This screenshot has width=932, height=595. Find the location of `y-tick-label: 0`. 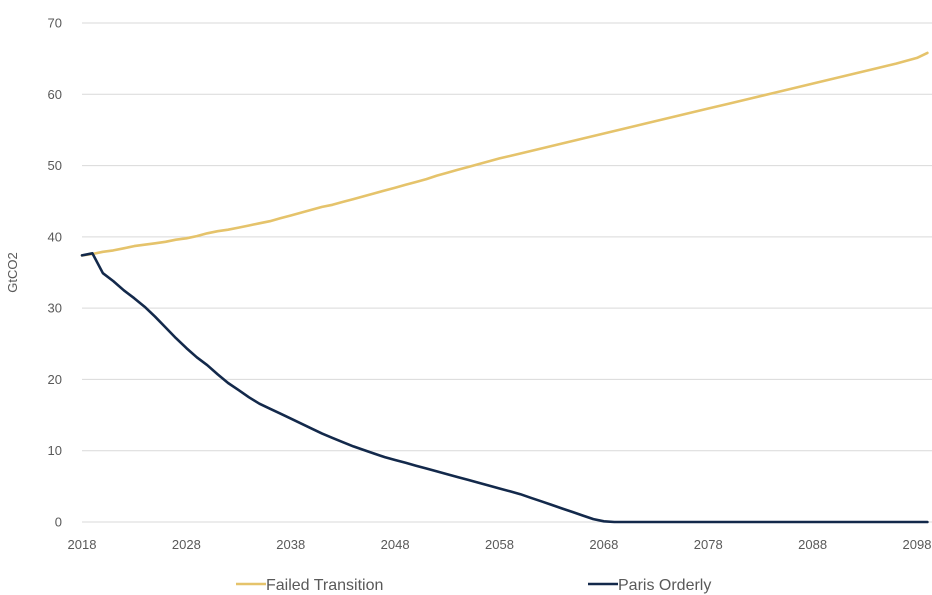

y-tick-label: 0 is located at coordinates (58, 522).